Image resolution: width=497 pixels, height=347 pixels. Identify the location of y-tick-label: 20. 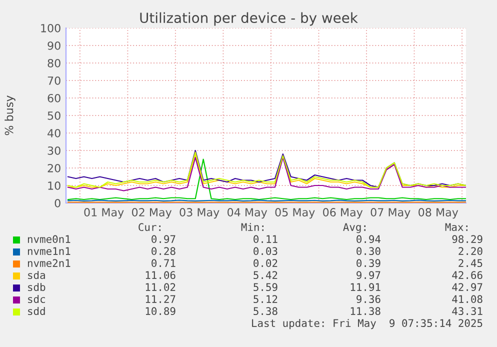
(54, 168).